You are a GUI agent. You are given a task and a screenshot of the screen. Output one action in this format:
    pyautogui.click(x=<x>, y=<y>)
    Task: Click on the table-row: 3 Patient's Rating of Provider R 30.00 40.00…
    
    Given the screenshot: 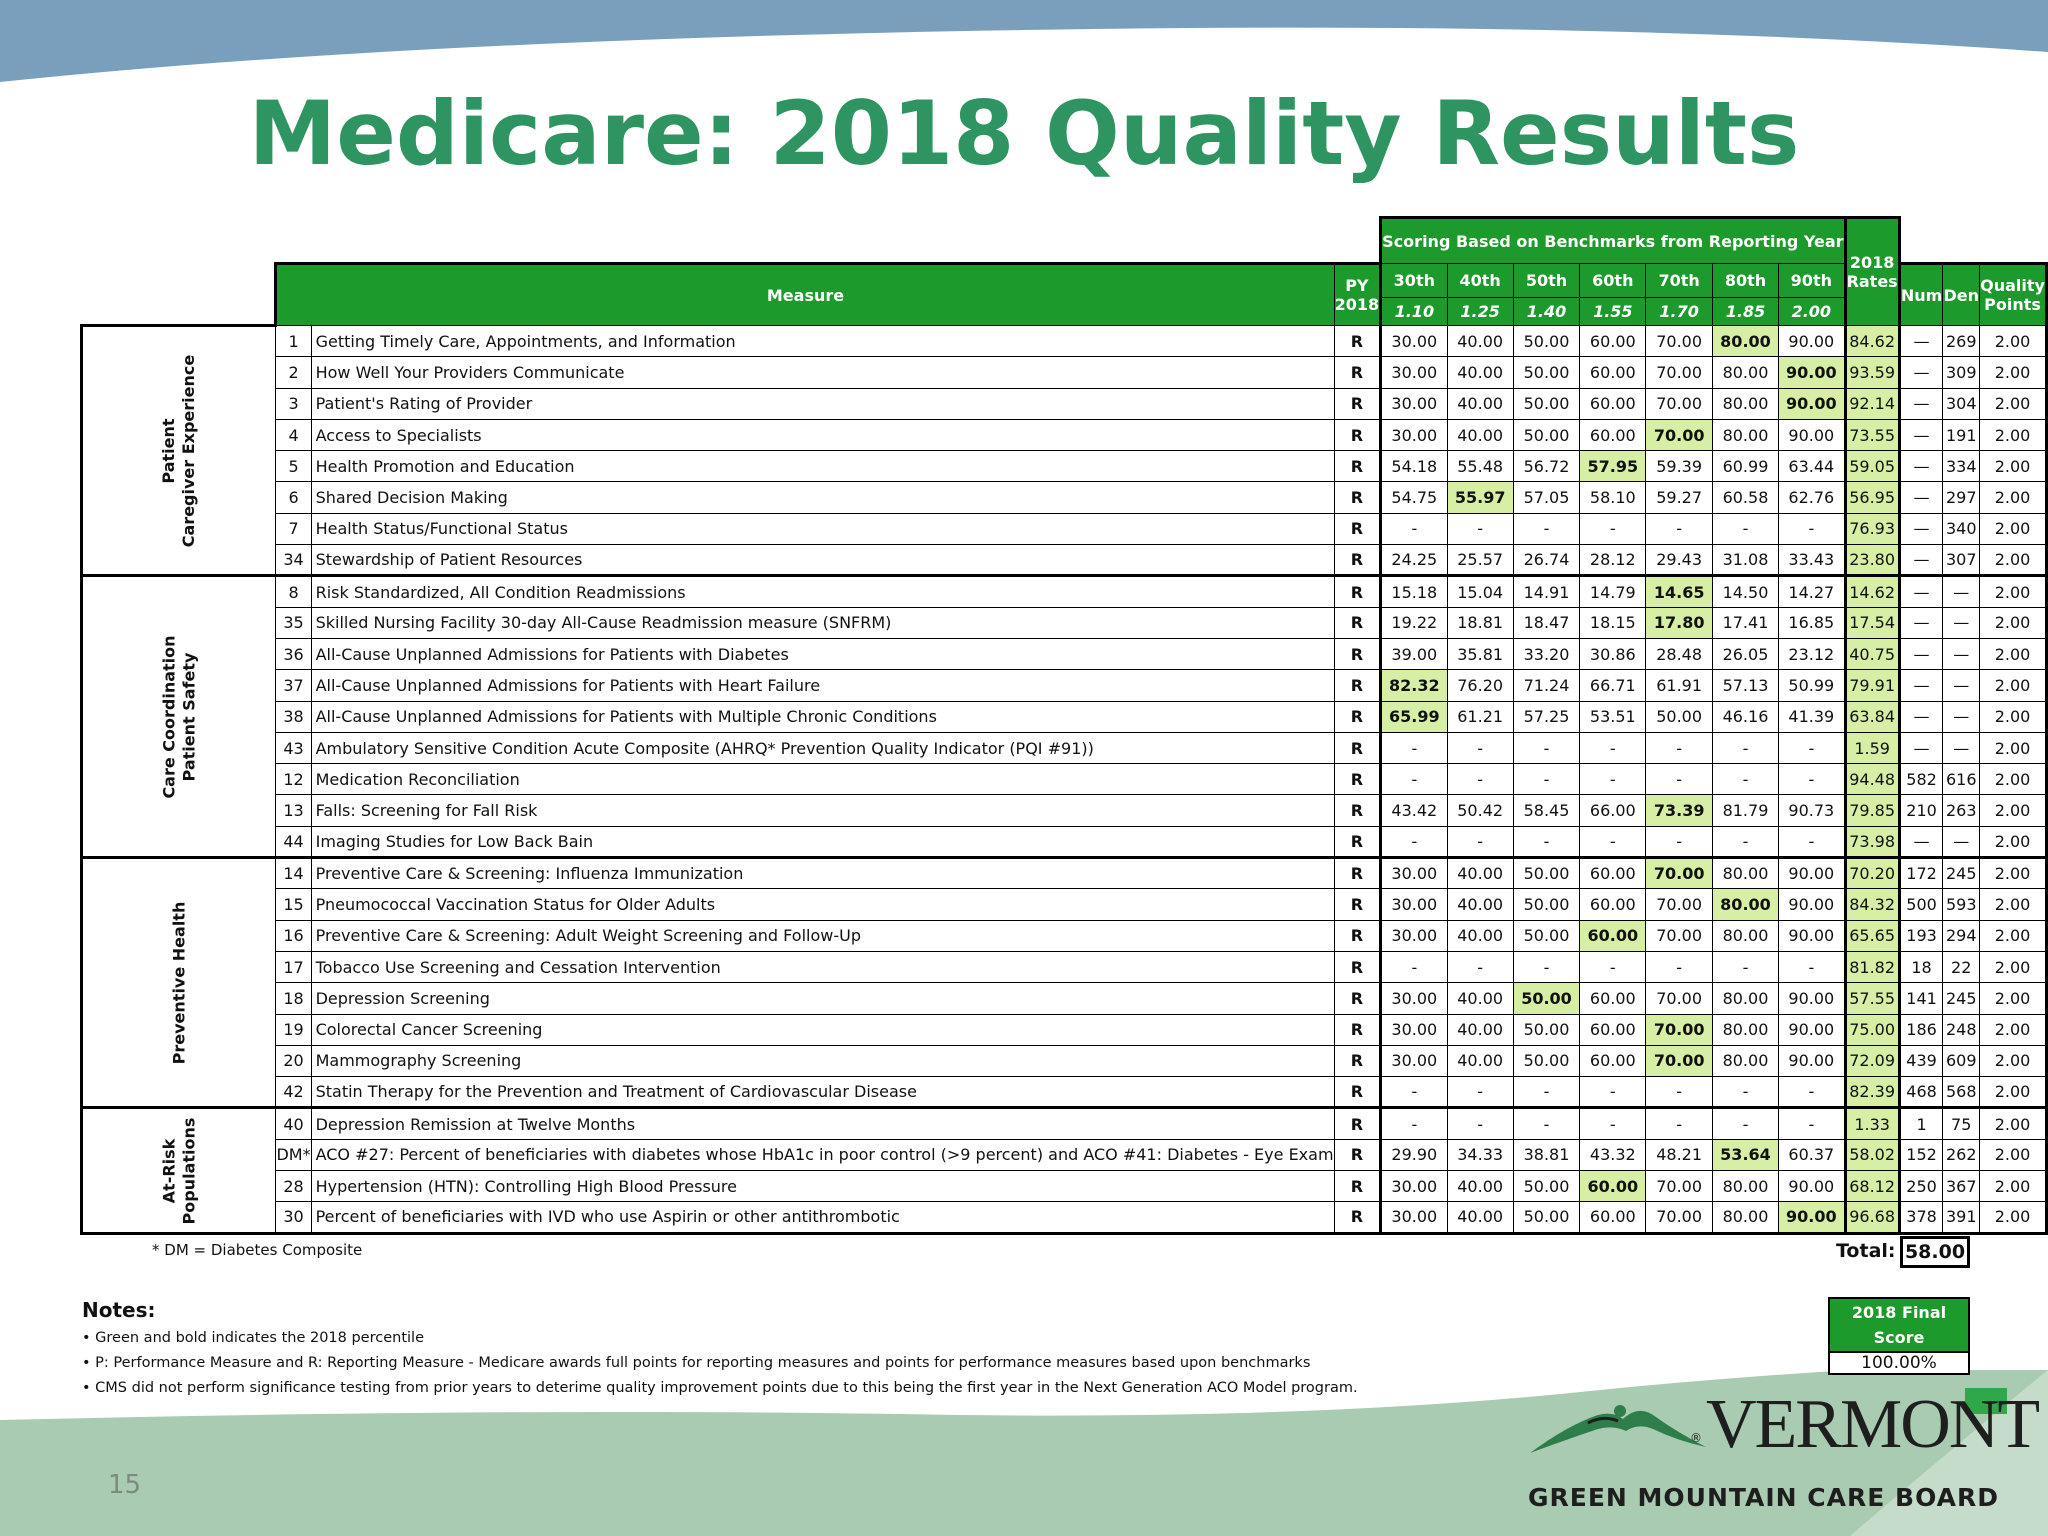 What is the action you would take?
    pyautogui.click(x=1065, y=403)
    